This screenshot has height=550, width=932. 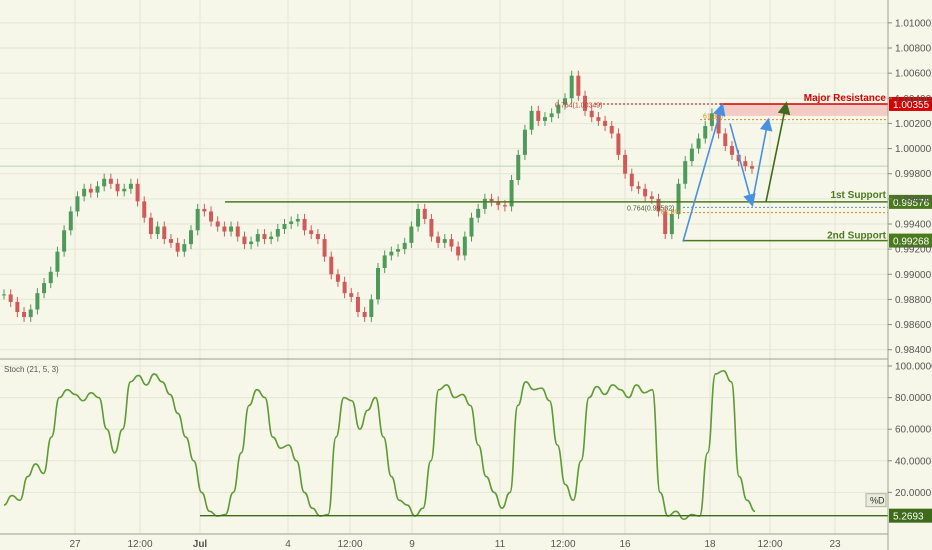 I want to click on blue-arrow-down, so click(x=742, y=165).